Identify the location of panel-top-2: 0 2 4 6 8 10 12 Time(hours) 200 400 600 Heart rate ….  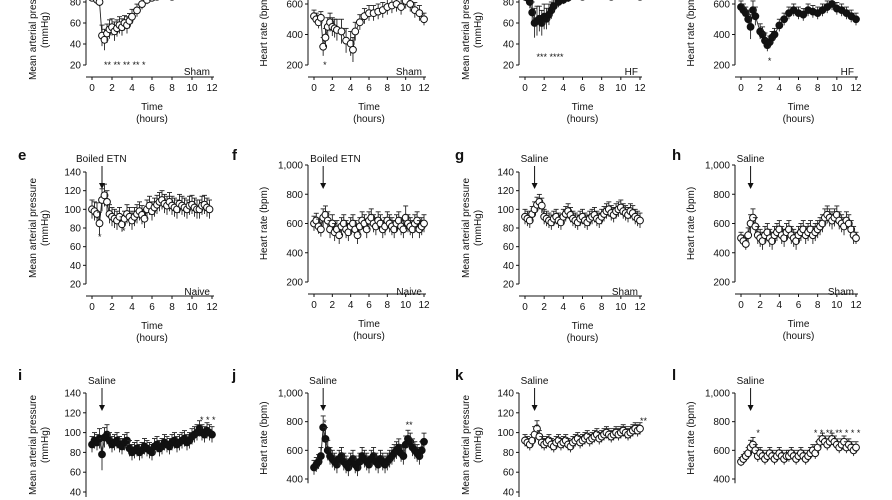
(344, 62).